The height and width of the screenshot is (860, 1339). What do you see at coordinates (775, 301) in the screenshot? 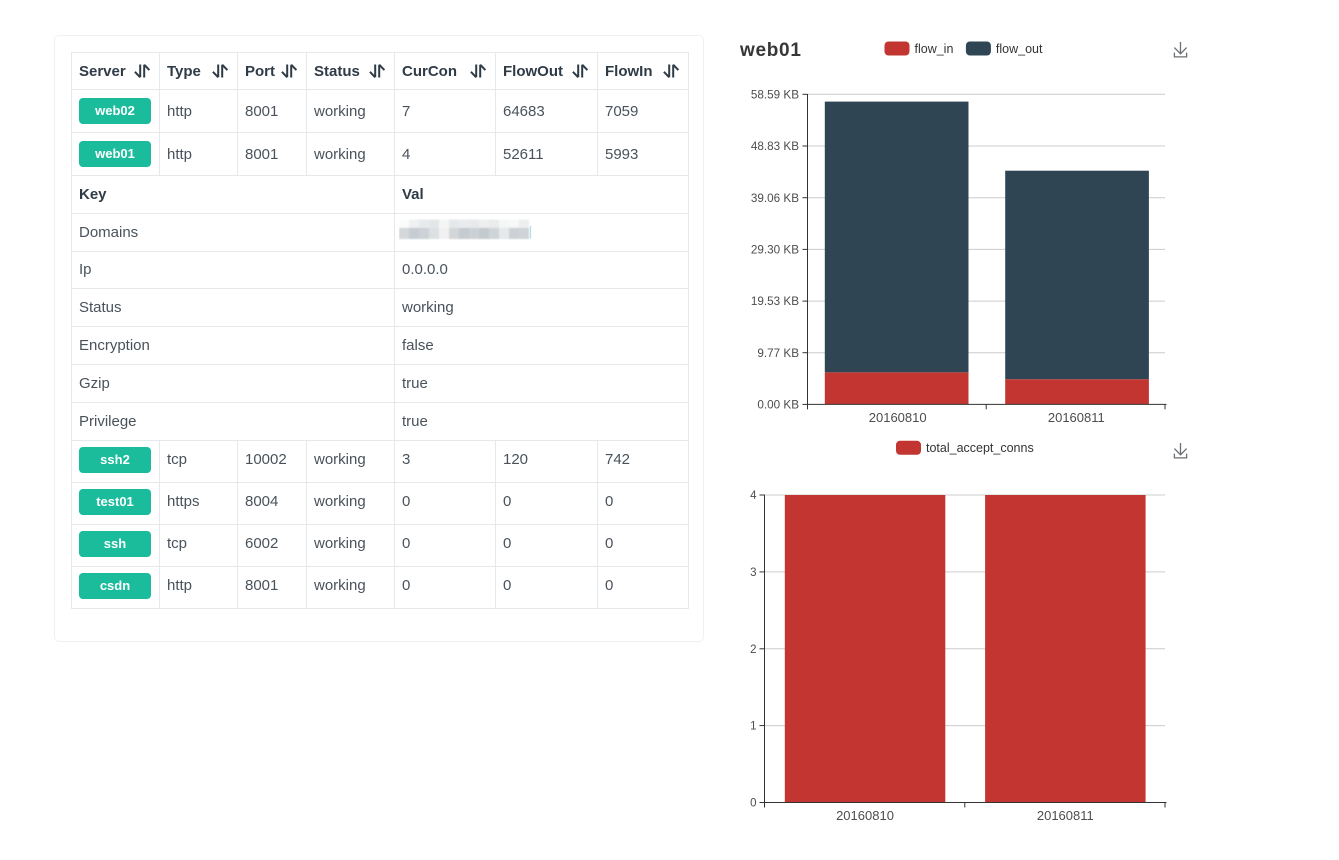
I see `svg-text: 19.53 KB` at bounding box center [775, 301].